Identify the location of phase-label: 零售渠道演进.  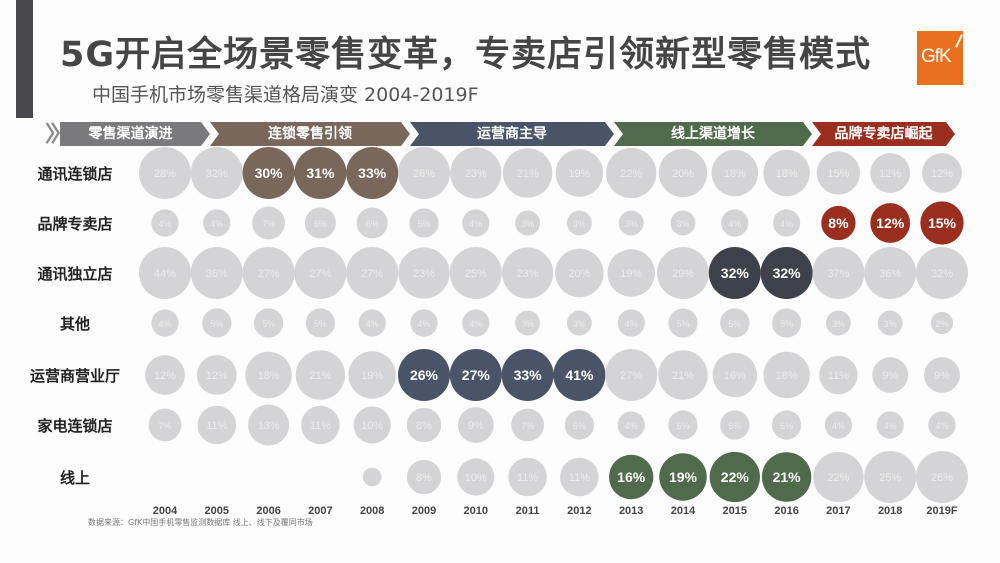
(130, 134).